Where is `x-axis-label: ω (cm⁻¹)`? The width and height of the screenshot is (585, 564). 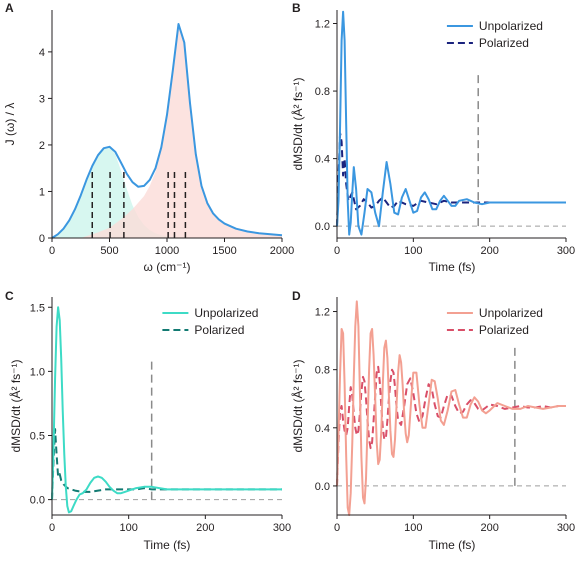 x-axis-label: ω (cm⁻¹) is located at coordinates (166, 267).